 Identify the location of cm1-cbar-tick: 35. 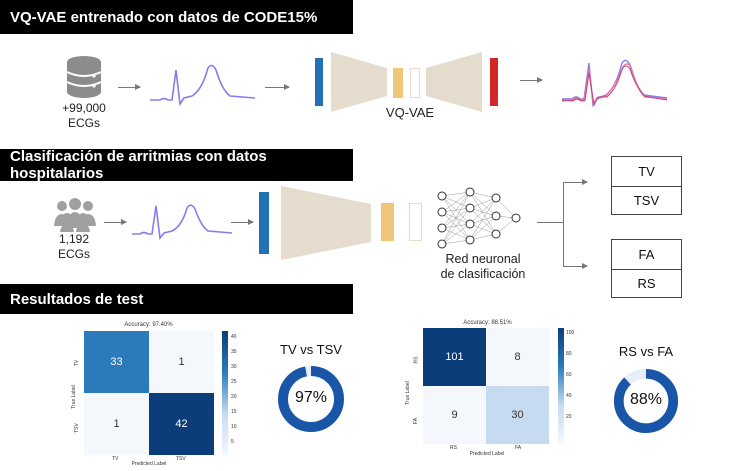
(234, 352).